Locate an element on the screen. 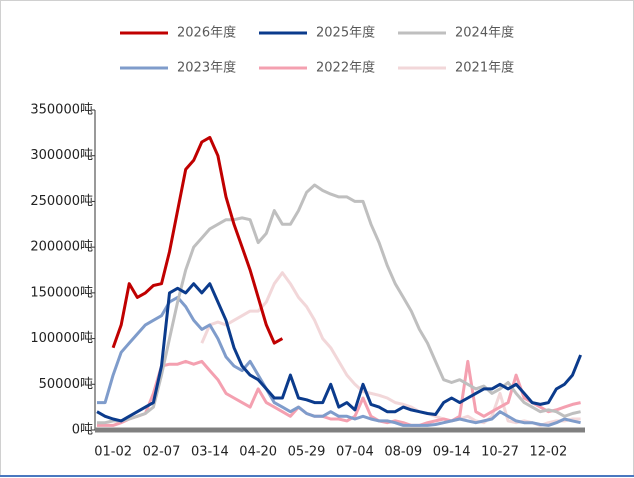 This screenshot has width=634, height=478. legend-label: 2022年度 is located at coordinates (345, 68).